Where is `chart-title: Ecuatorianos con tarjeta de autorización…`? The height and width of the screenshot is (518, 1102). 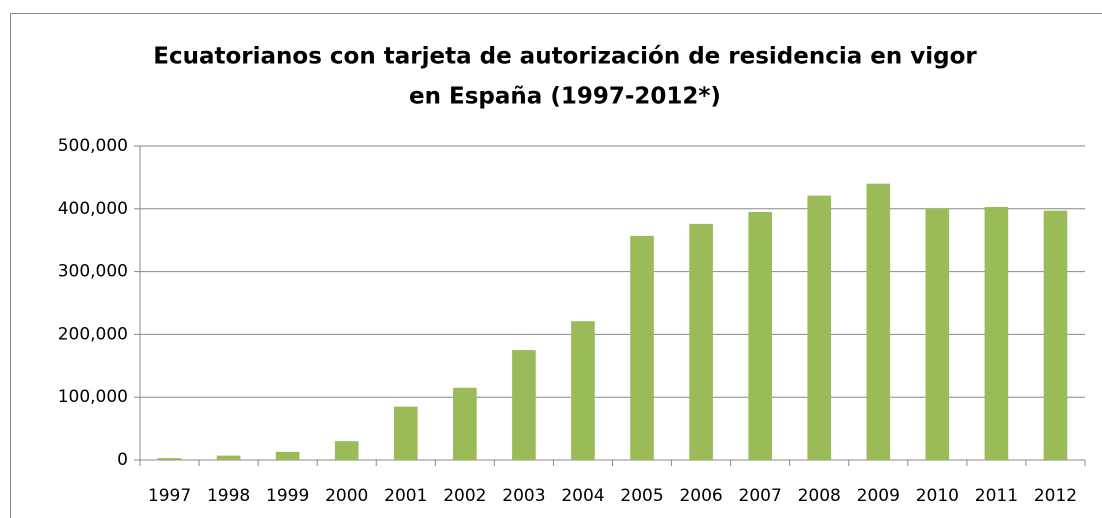 chart-title: Ecuatorianos con tarjeta de autorización… is located at coordinates (565, 57).